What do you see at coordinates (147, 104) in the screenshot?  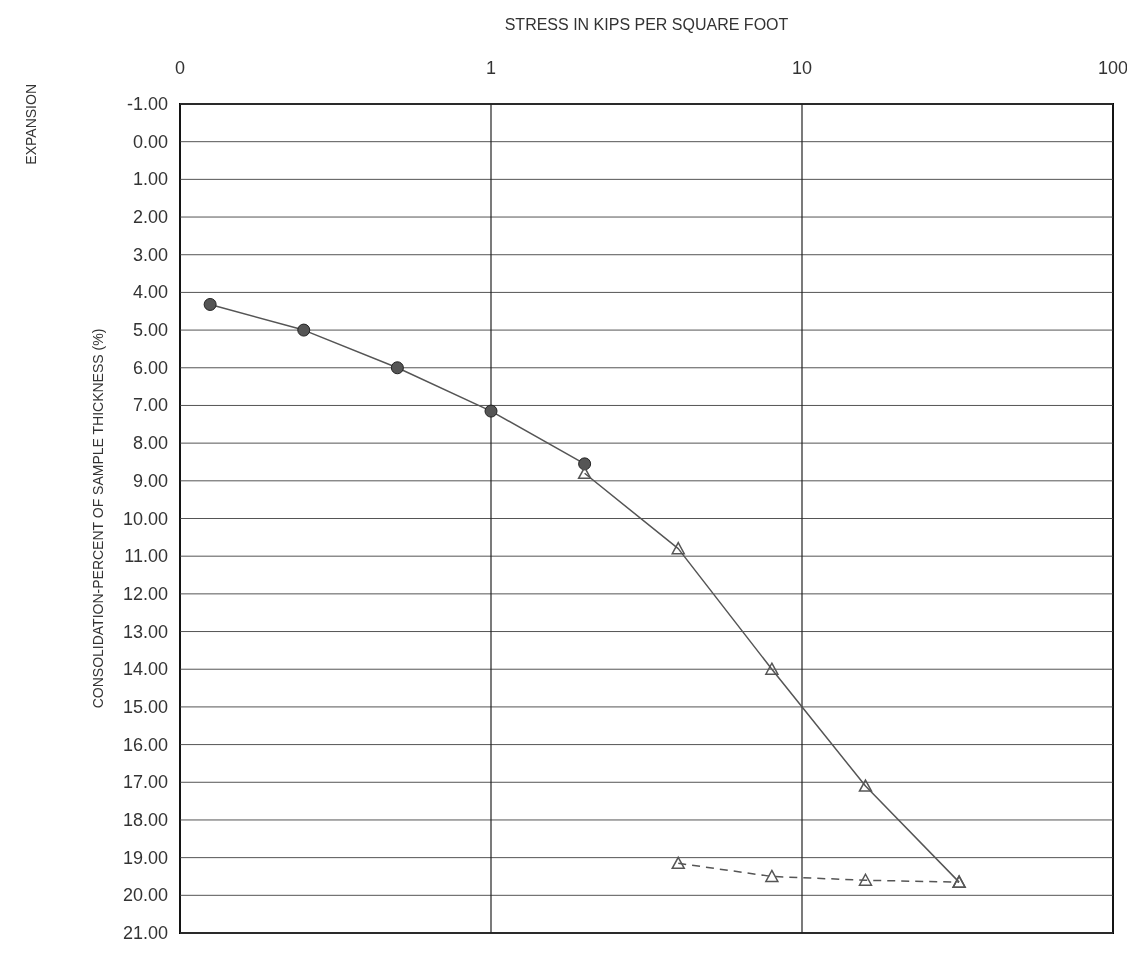 I see `y-tick-label: -1.00` at bounding box center [147, 104].